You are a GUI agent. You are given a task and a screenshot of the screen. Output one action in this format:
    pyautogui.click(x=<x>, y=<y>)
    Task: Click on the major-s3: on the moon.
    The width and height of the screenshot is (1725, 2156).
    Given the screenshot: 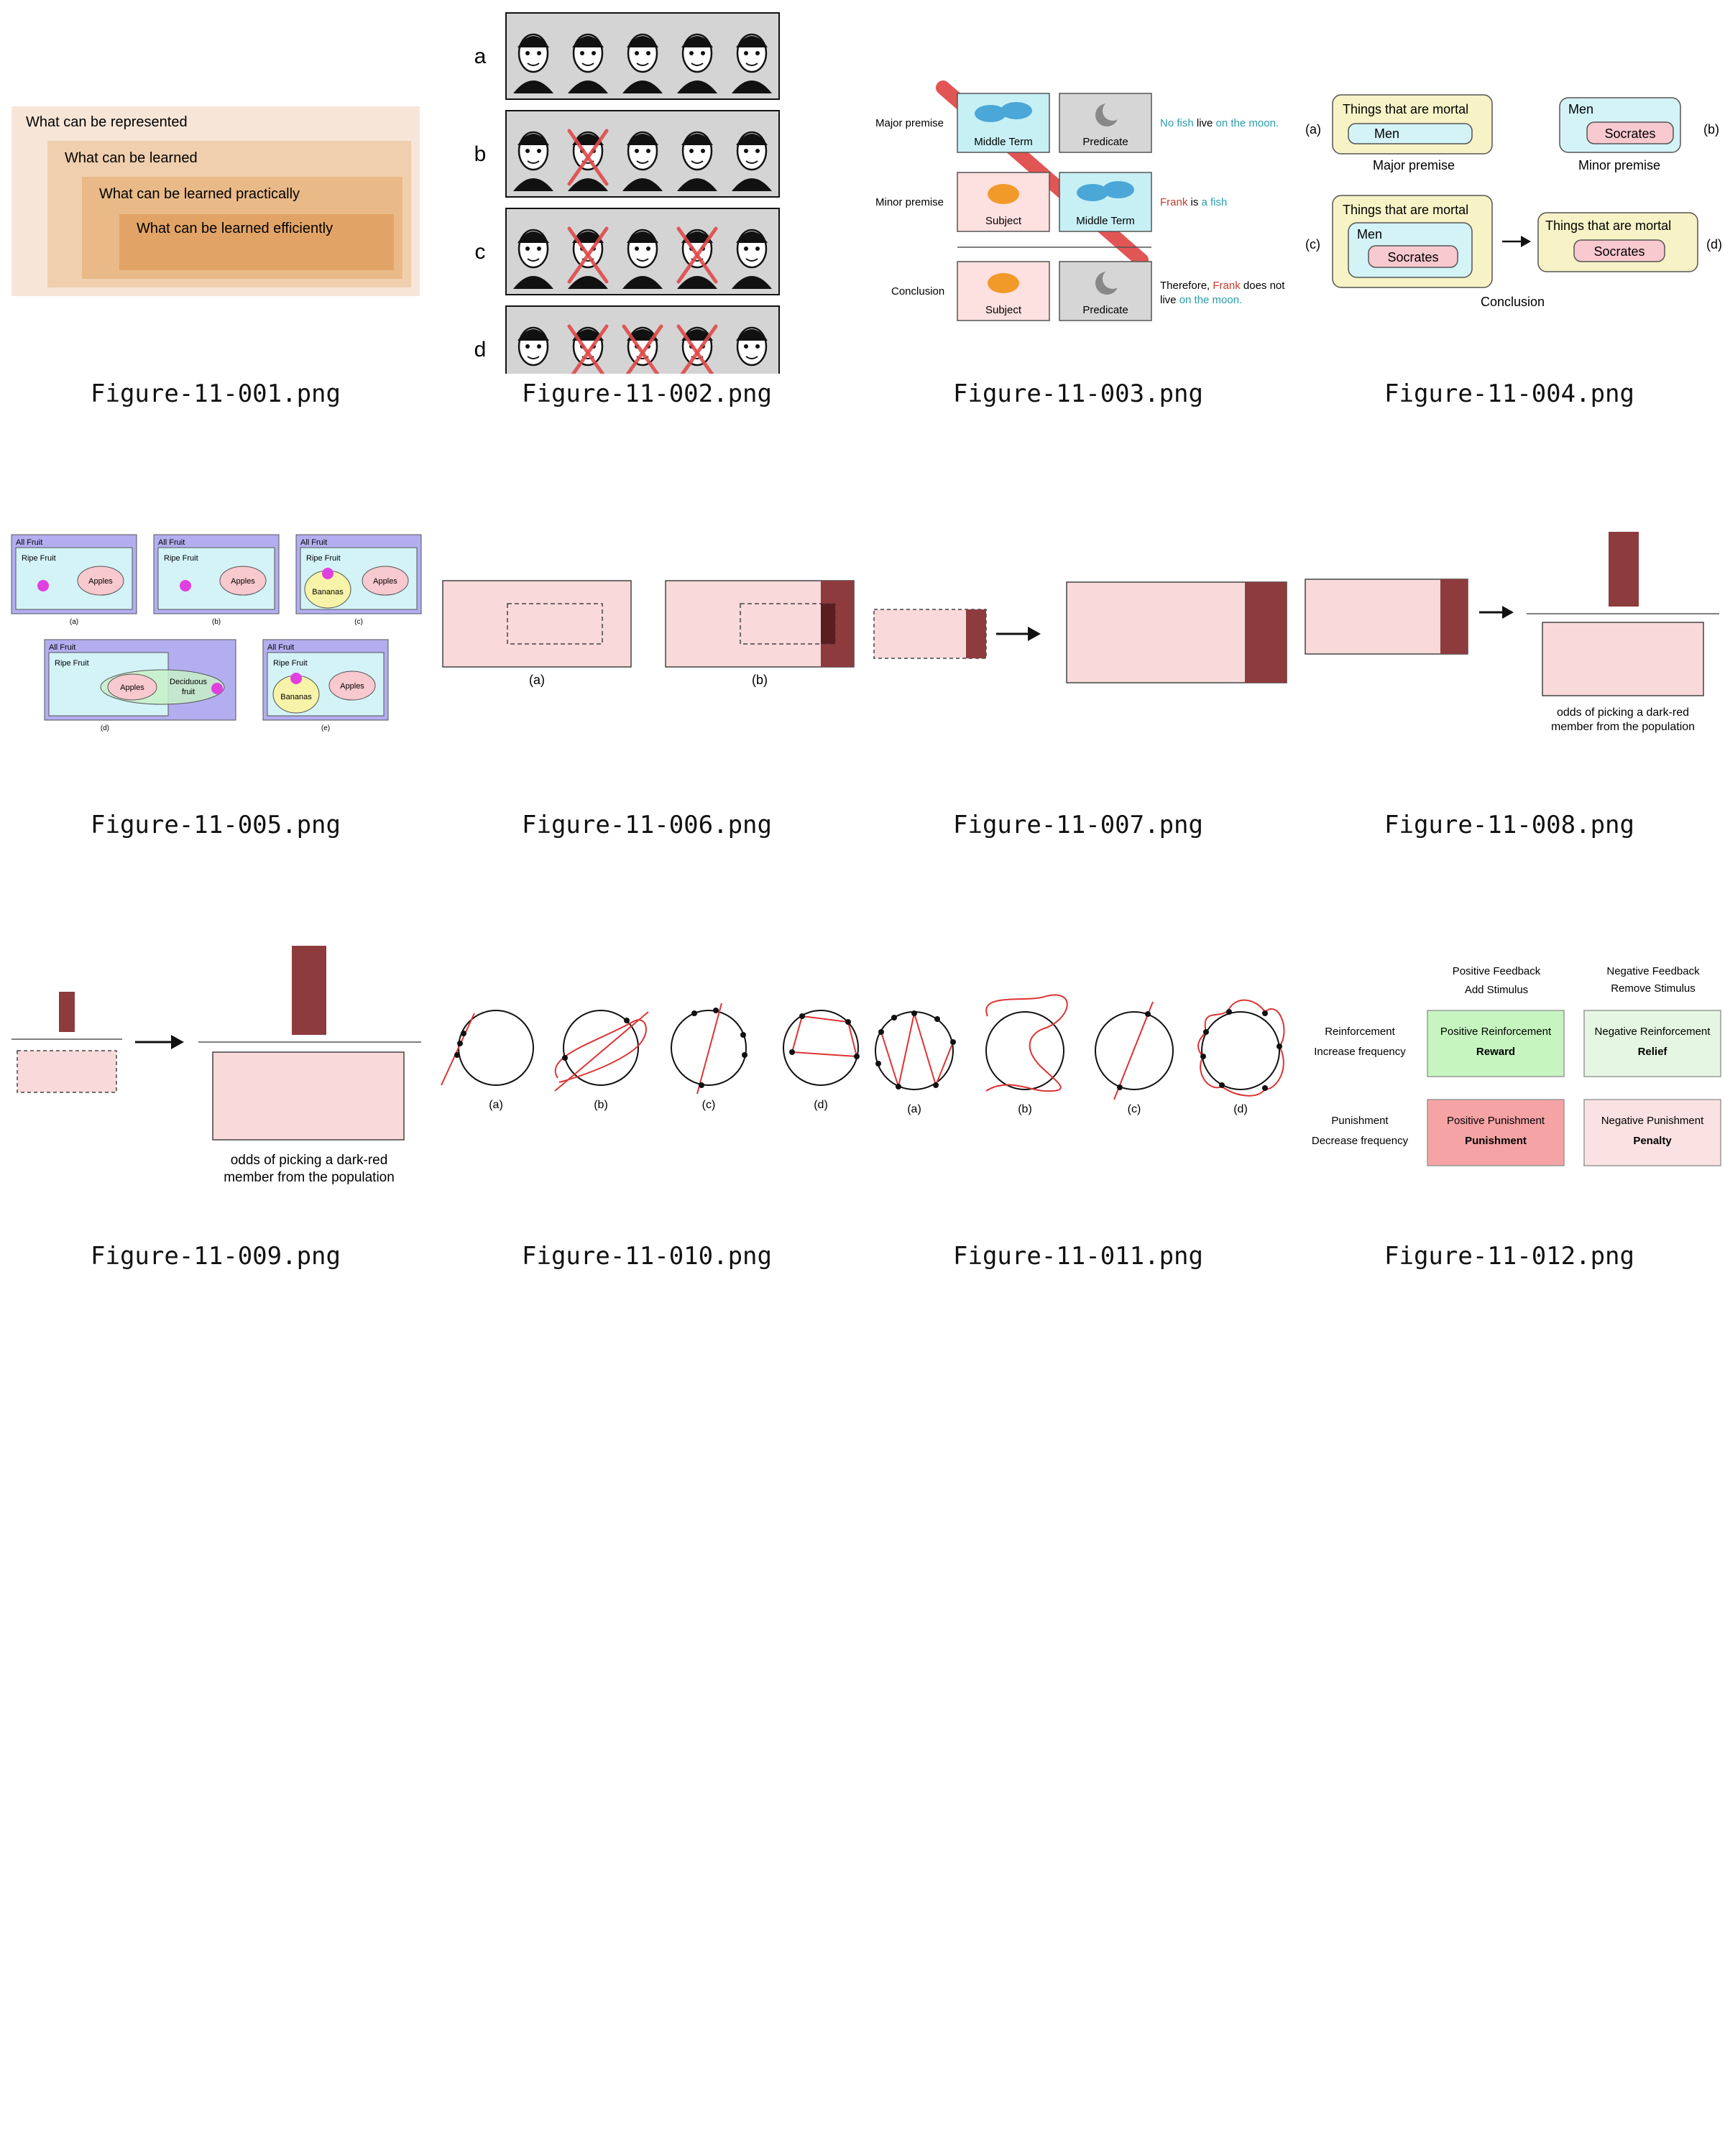 What is the action you would take?
    pyautogui.click(x=1247, y=123)
    